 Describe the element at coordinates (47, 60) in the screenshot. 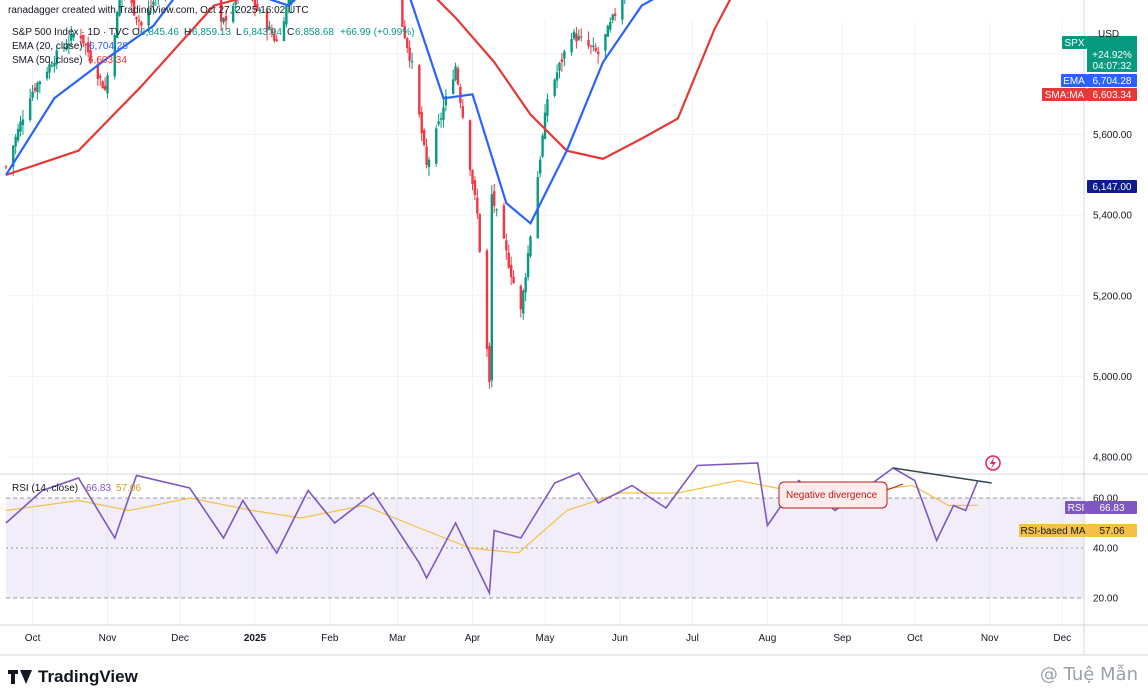

I see `sma-legend-label: SMA (50, close)` at that location.